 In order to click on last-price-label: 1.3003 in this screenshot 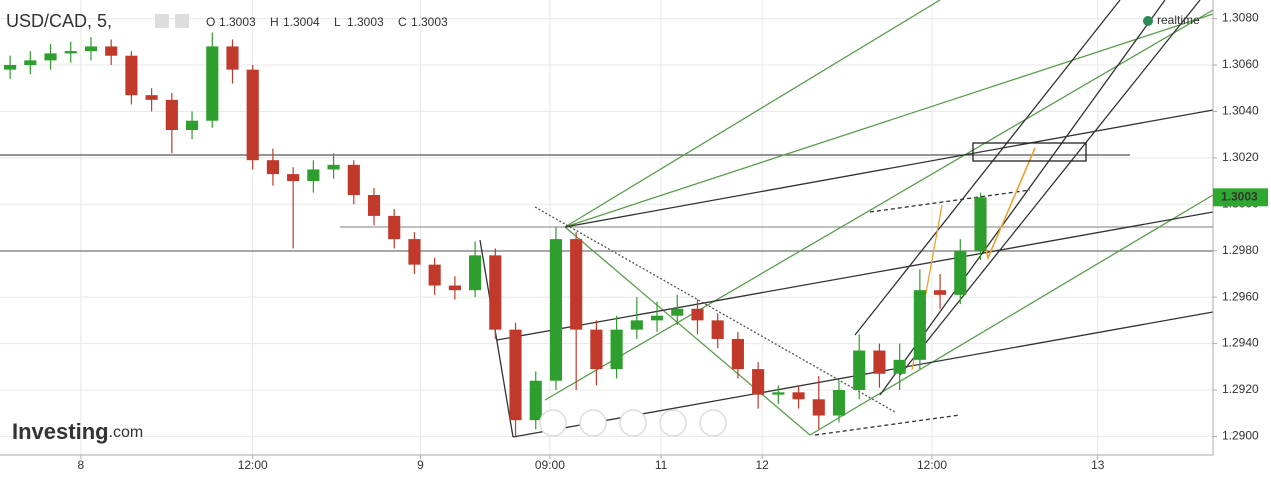, I will do `click(1239, 196)`.